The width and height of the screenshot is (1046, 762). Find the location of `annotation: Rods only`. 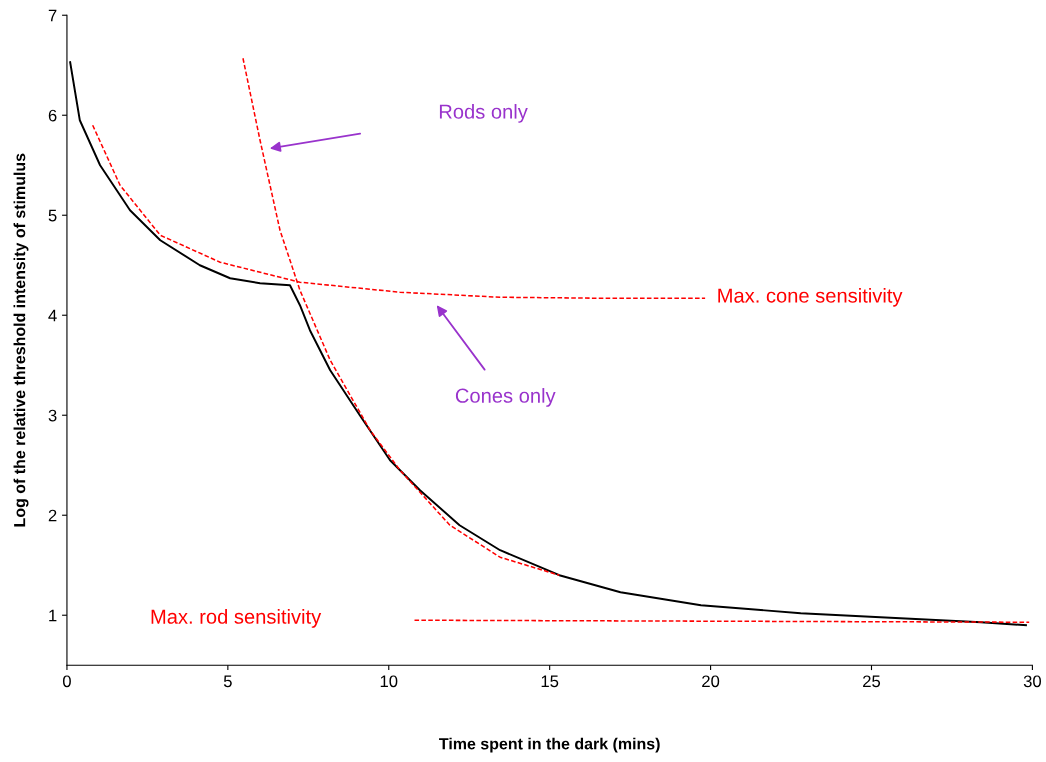

annotation: Rods only is located at coordinates (483, 113).